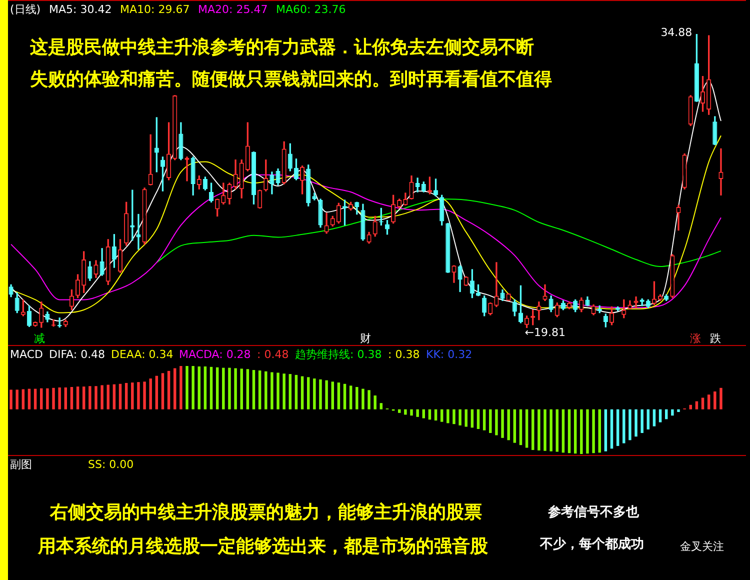 The width and height of the screenshot is (750, 580). I want to click on annotation: 34.88, so click(676, 32).